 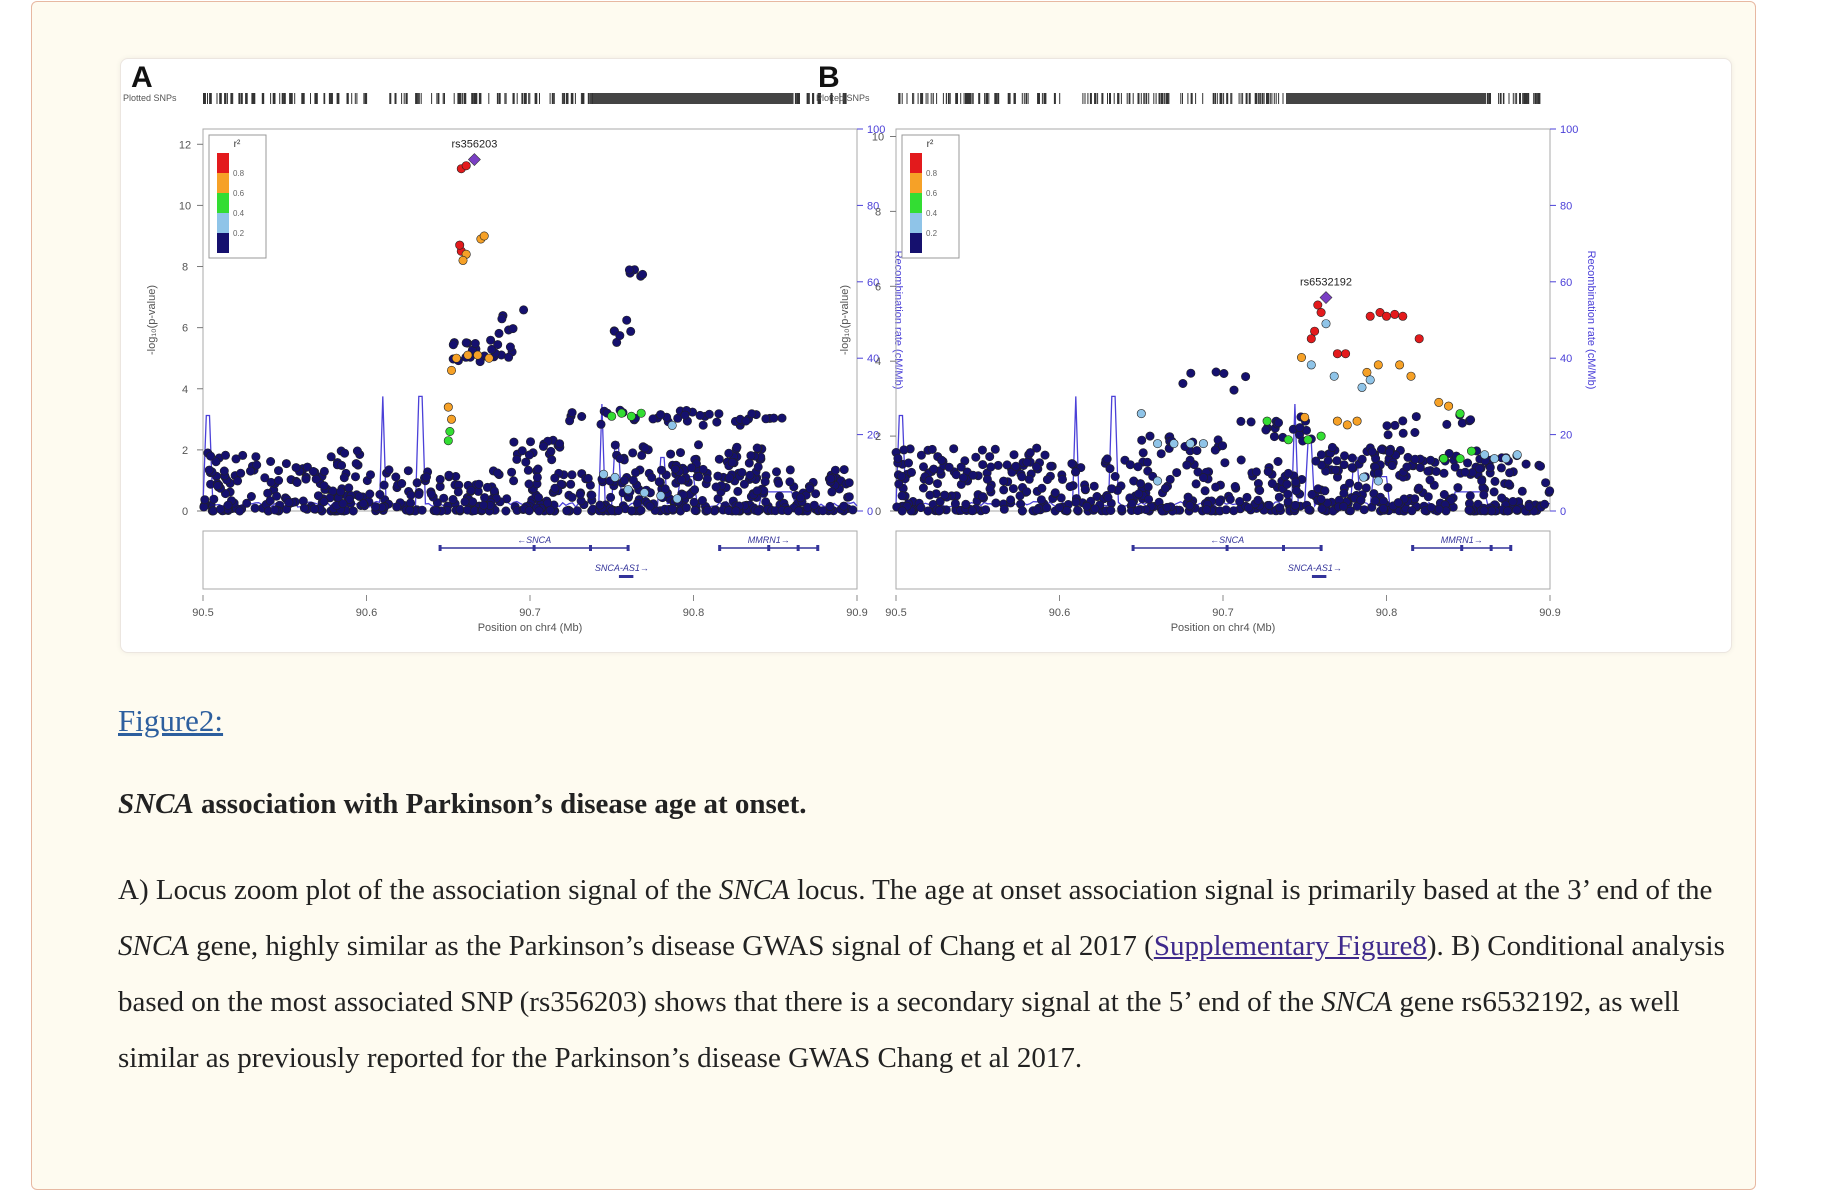 What do you see at coordinates (171, 720) in the screenshot?
I see `figure-link: Figure2:` at bounding box center [171, 720].